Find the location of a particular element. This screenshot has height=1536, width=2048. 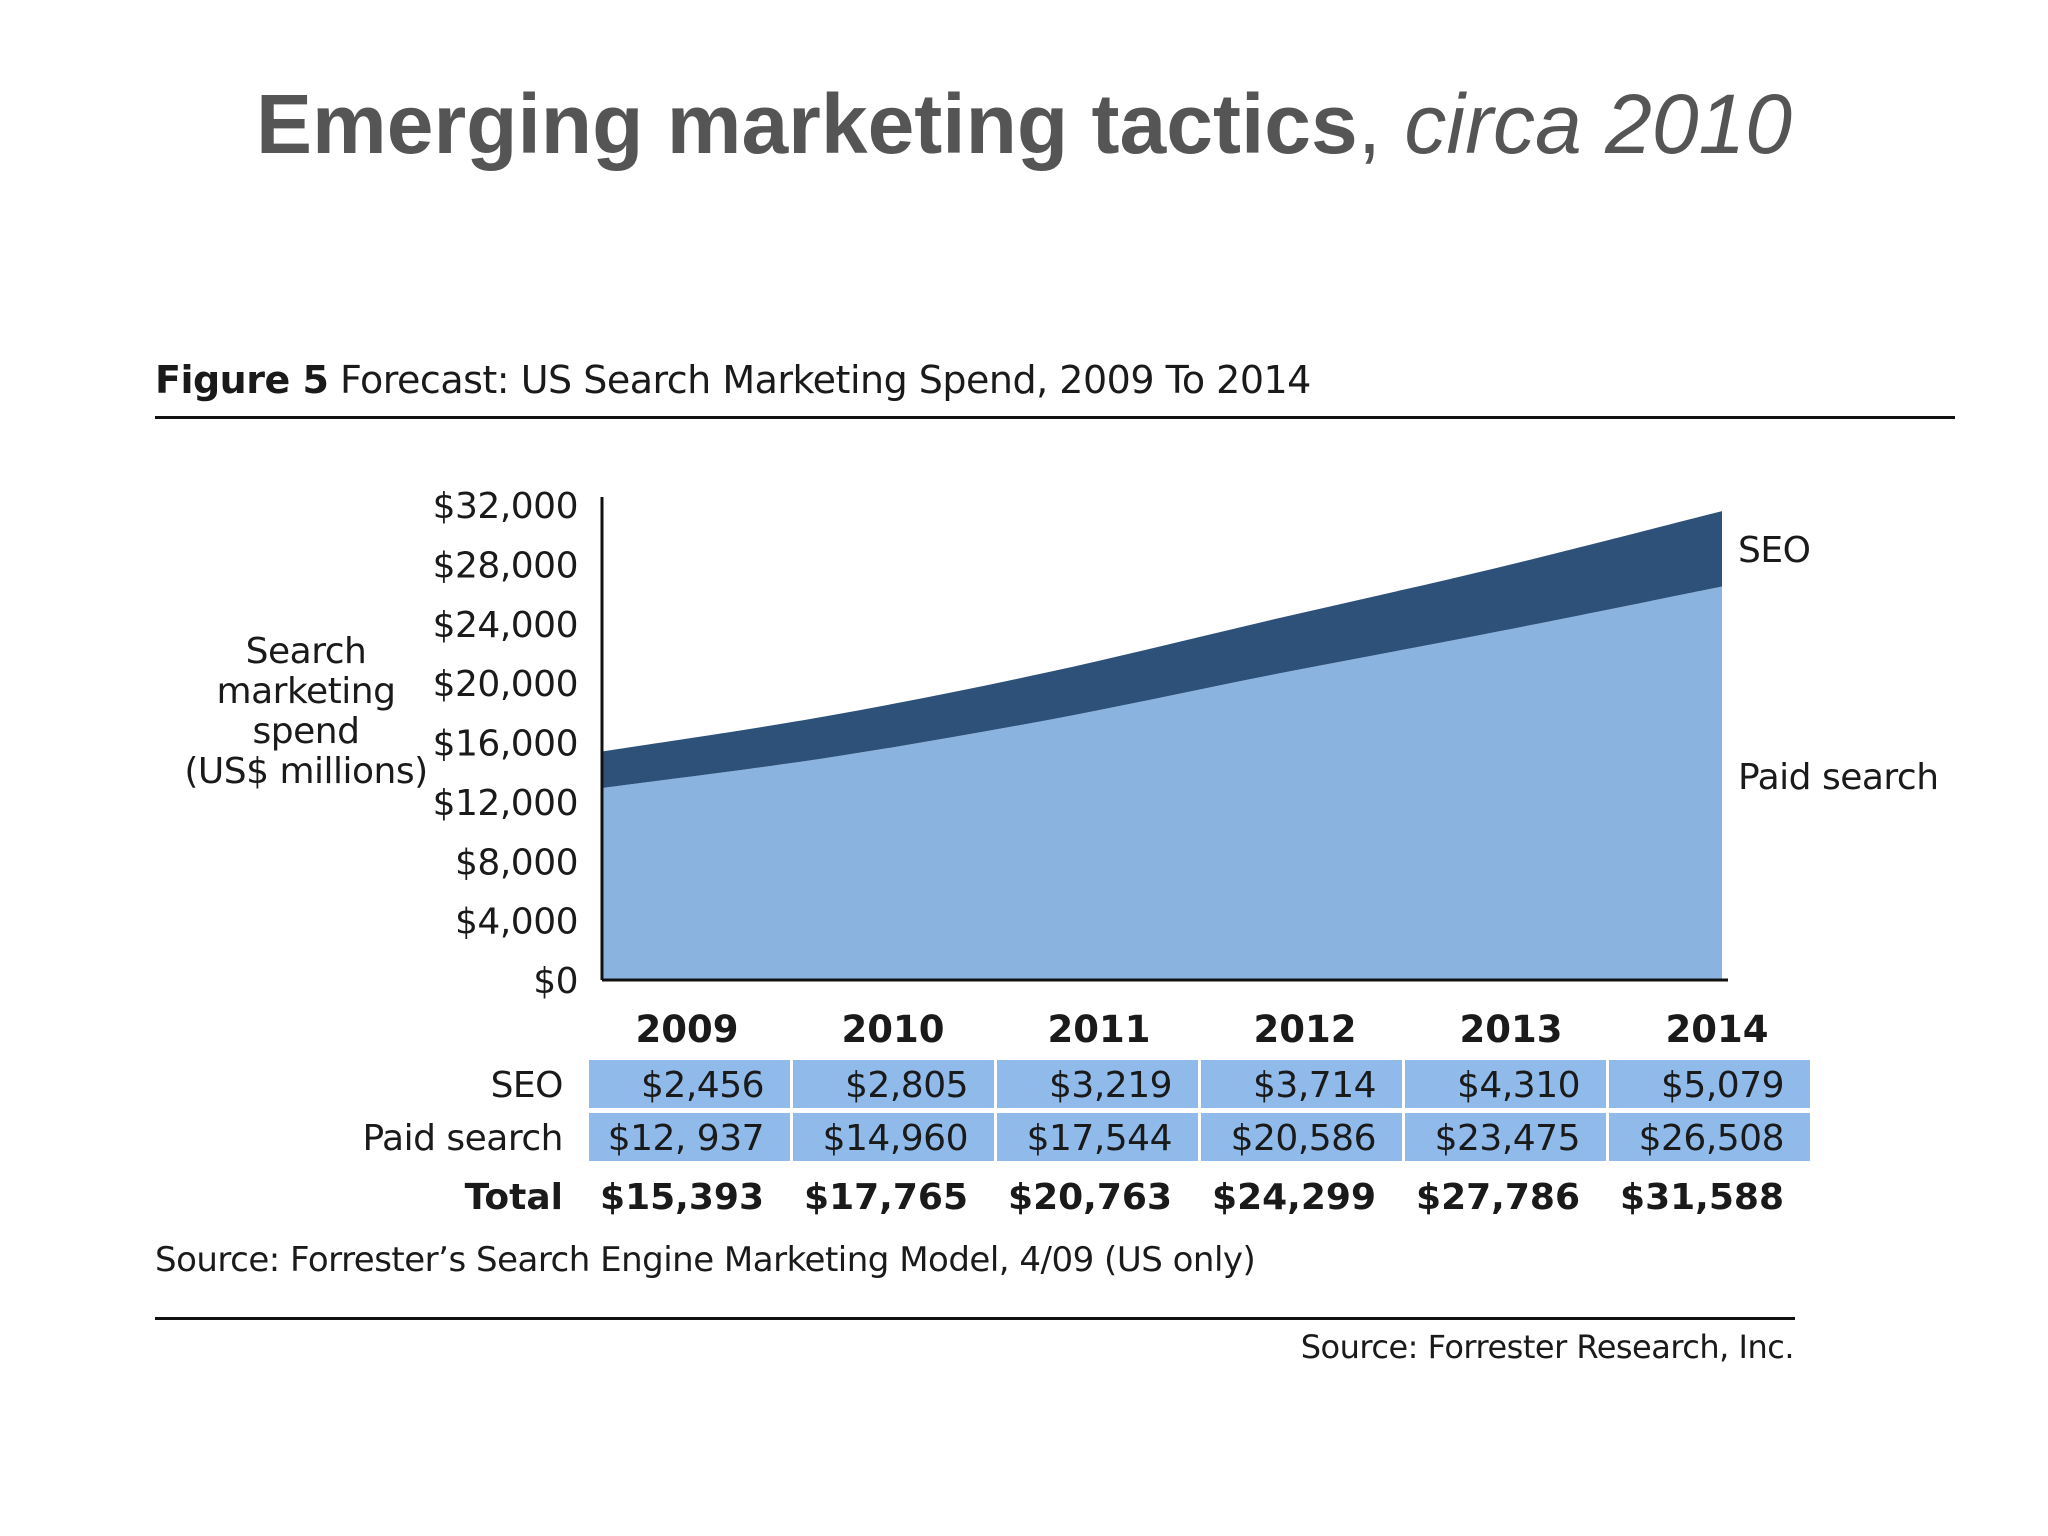

table-cell-value: $14,960 is located at coordinates (895, 1138).